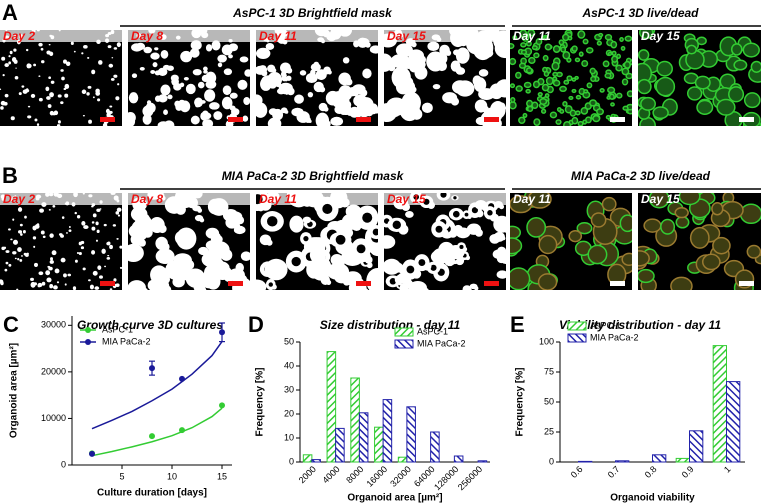  Describe the element at coordinates (446, 478) in the screenshot. I see `x-tick-label: 128000` at that location.